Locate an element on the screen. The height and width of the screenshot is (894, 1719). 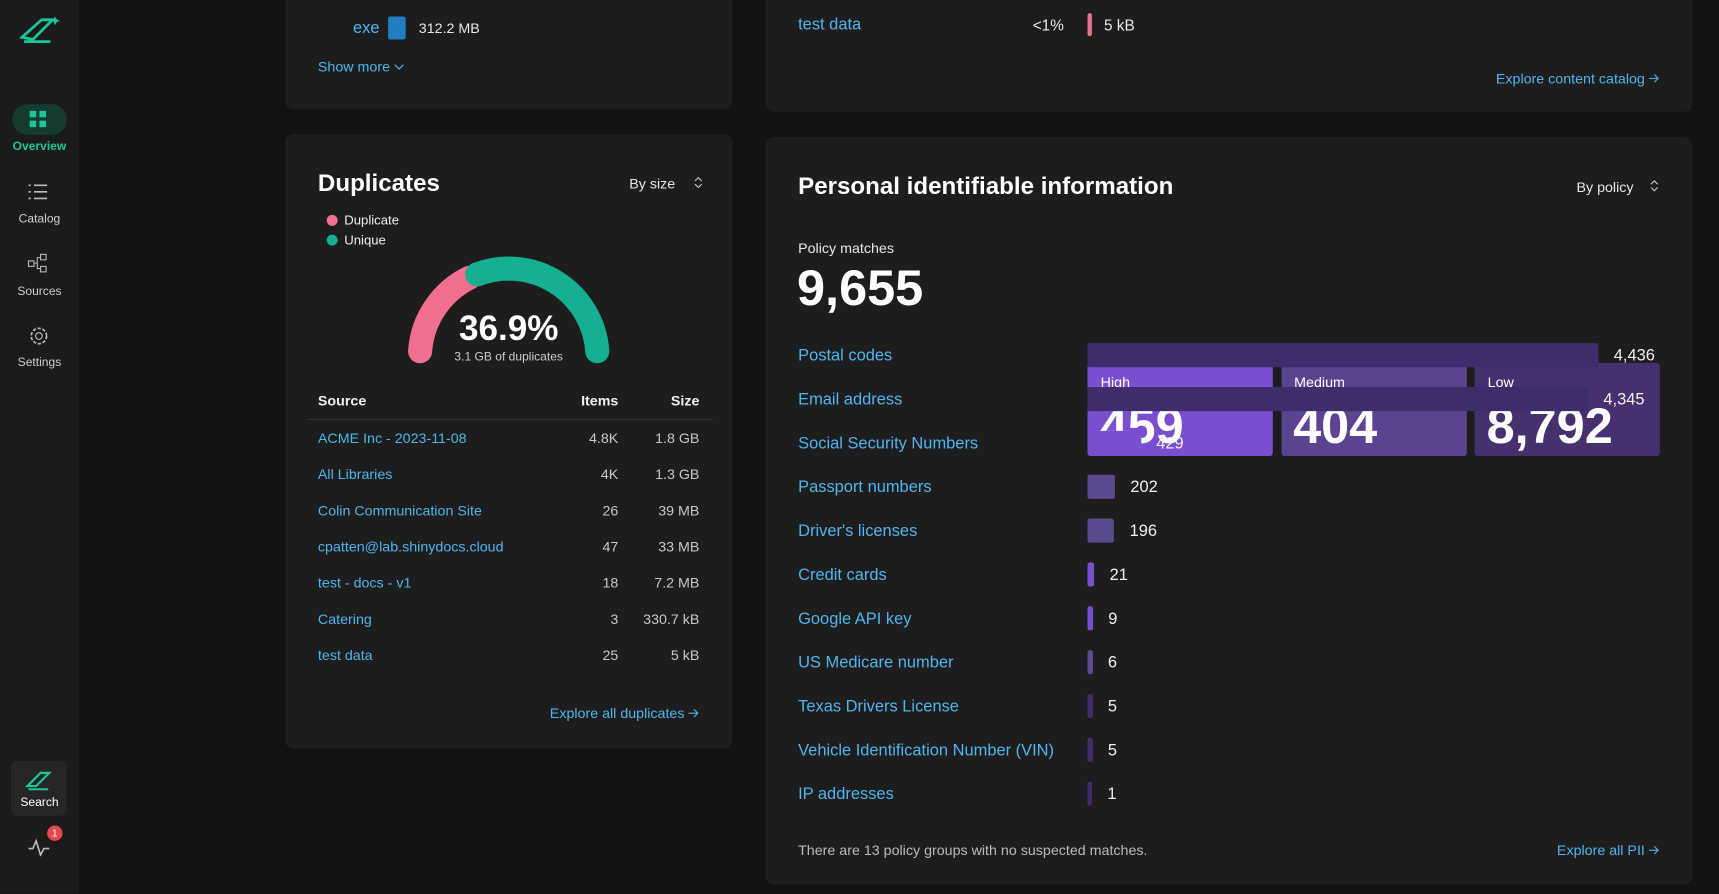
overview-icon is located at coordinates (38, 119).